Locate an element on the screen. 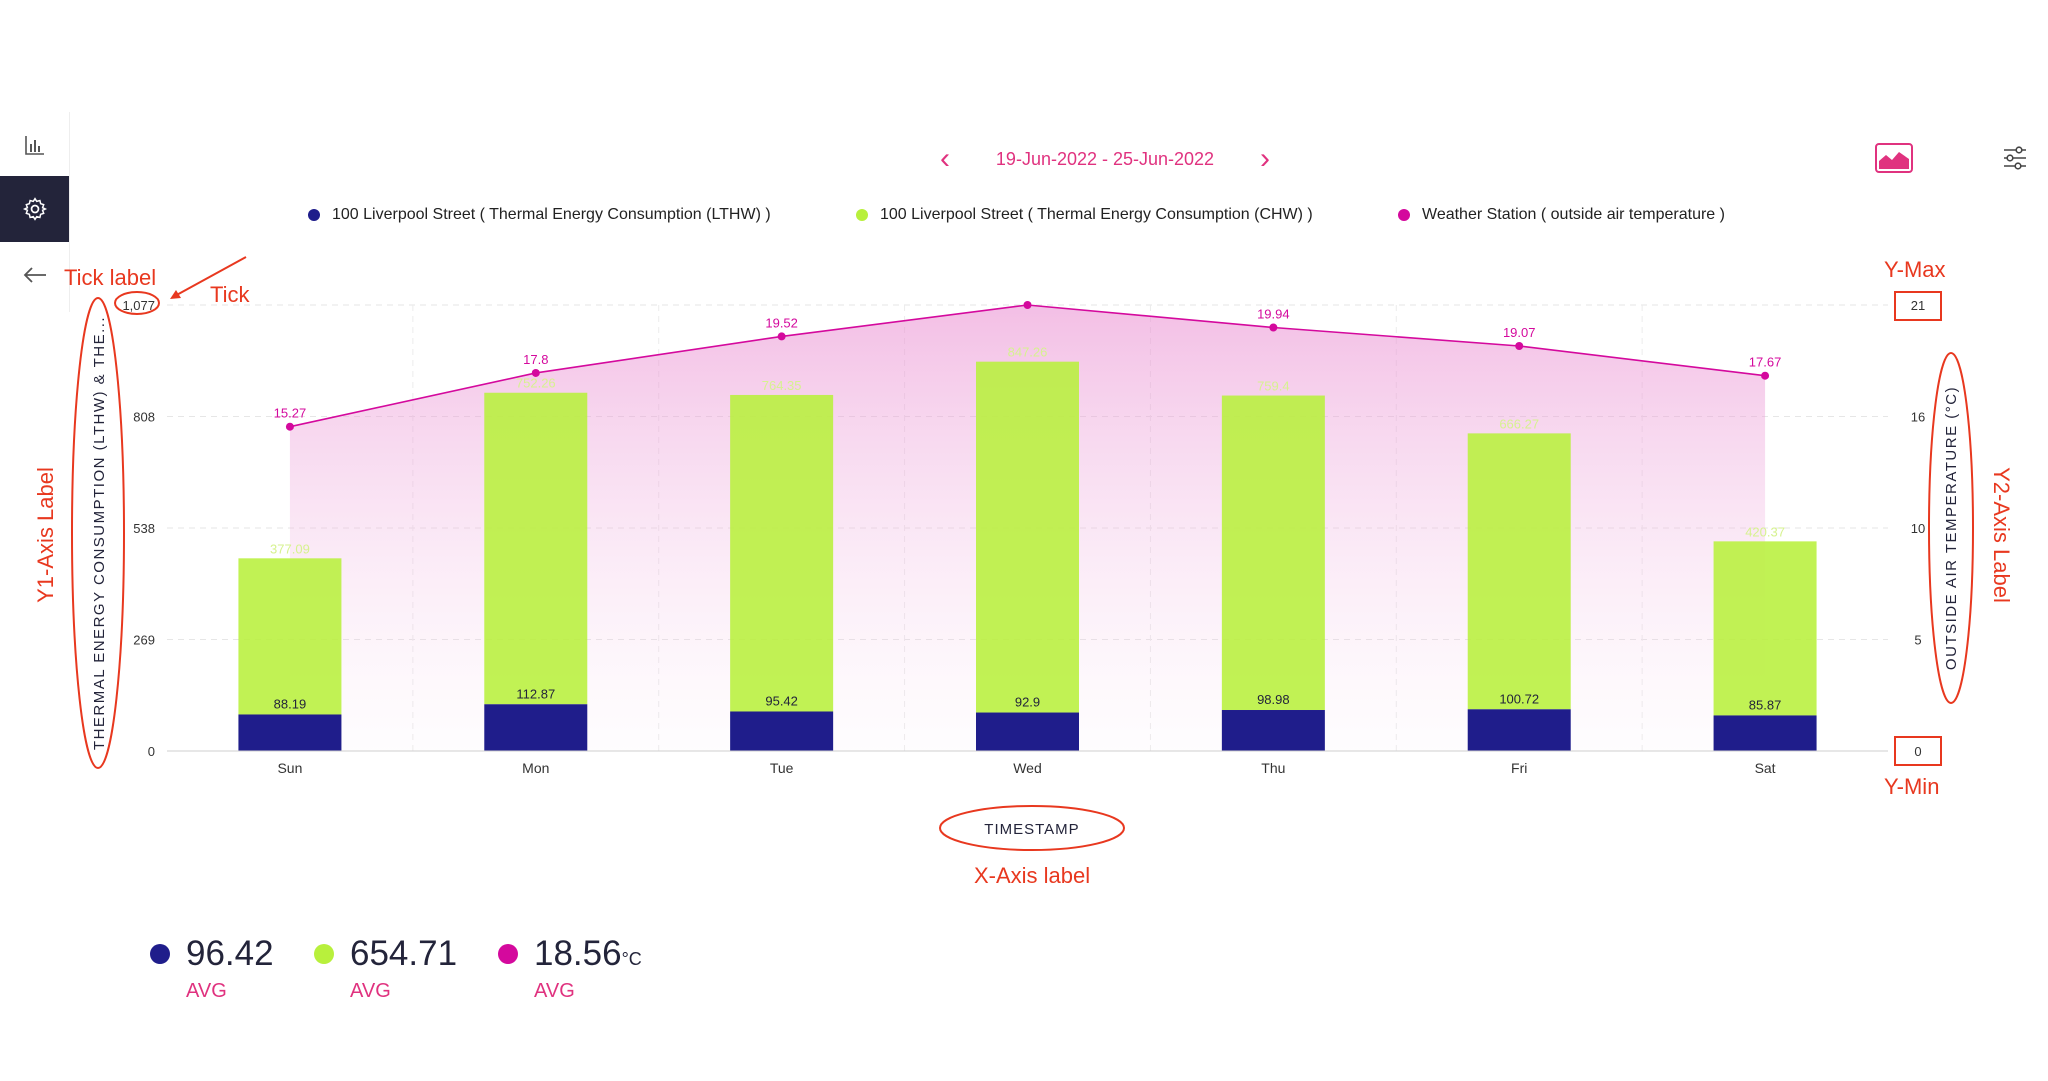 This screenshot has height=1081, width=2048. y1-axis-annotation: Y1-Axis Label is located at coordinates (45, 535).